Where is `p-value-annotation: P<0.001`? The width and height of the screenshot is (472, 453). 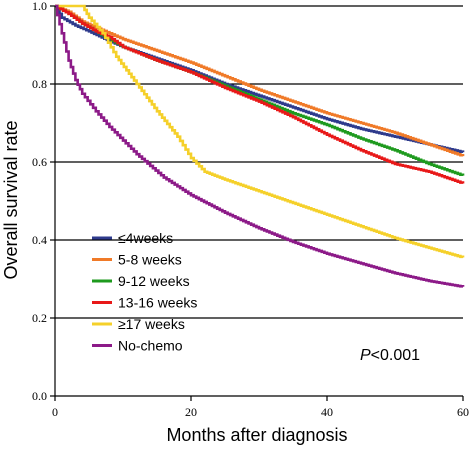 p-value-annotation: P<0.001 is located at coordinates (390, 355).